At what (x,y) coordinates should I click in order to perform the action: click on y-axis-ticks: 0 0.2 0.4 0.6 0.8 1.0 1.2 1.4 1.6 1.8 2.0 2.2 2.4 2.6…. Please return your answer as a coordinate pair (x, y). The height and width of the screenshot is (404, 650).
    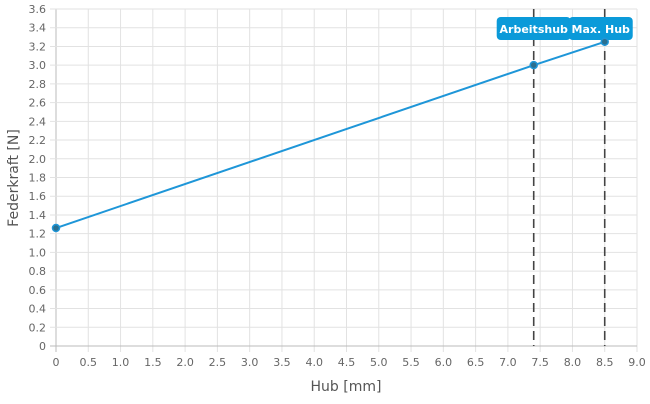
    Looking at the image, I should click on (38, 178).